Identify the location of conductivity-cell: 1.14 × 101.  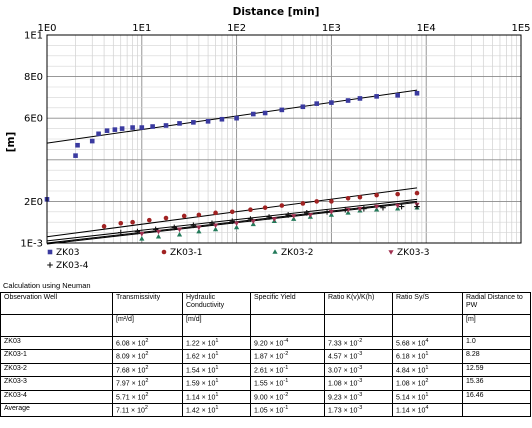
(216, 396).